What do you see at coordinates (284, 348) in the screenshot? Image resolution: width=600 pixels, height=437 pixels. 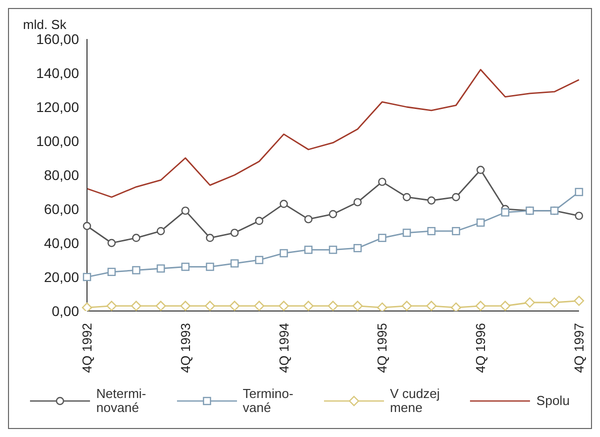 I see `x-tick-label: 4Q 1994` at bounding box center [284, 348].